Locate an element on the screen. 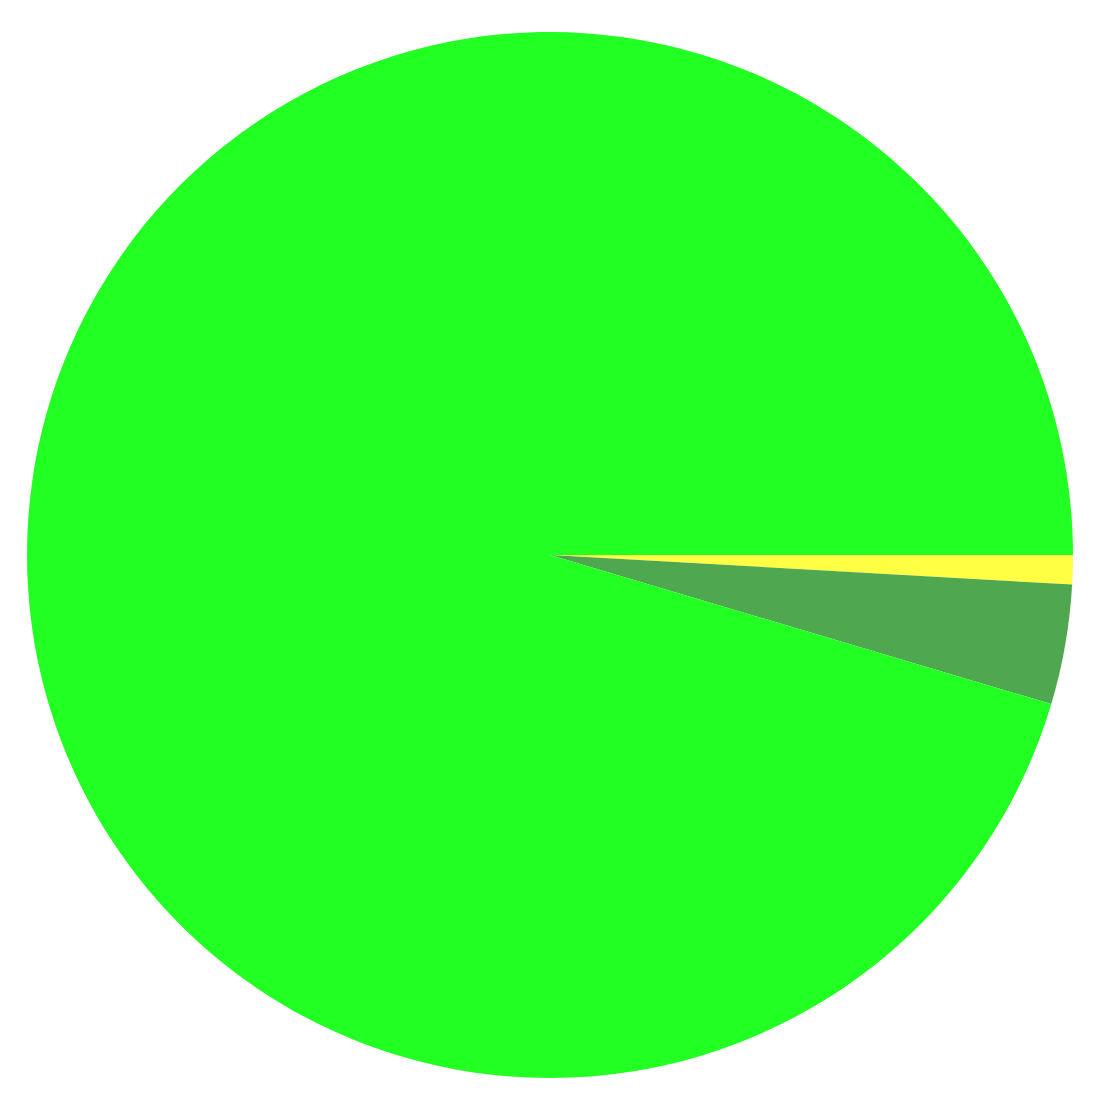  pie-slice is located at coordinates (811, 630).